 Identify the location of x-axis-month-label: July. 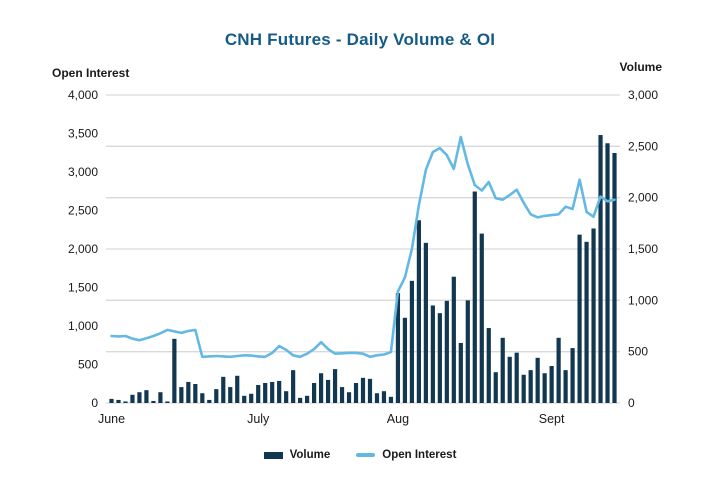
(258, 419).